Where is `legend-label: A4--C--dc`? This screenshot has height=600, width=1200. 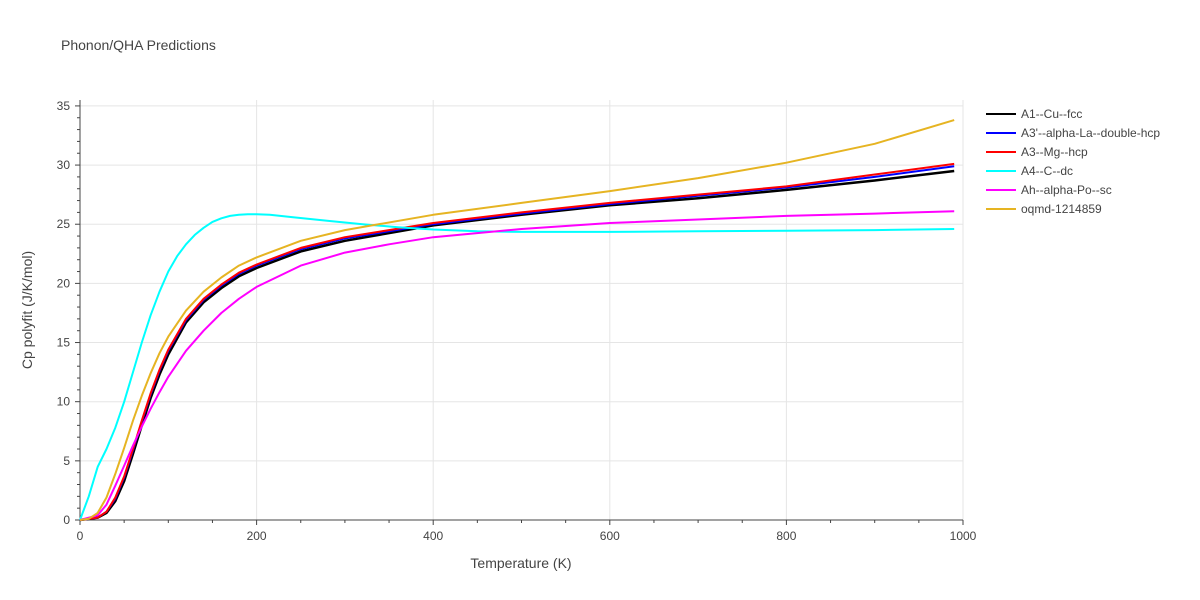 legend-label: A4--C--dc is located at coordinates (1047, 171).